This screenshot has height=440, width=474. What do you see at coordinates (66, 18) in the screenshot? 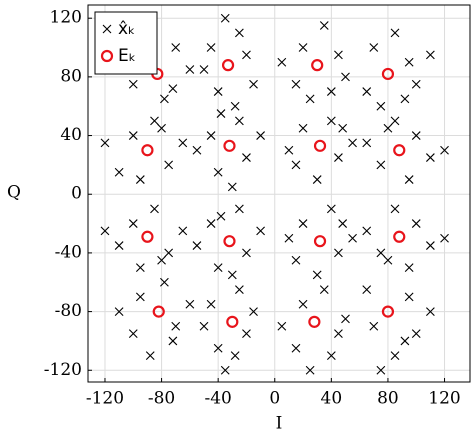
I see `y-tick-label: 120` at bounding box center [66, 18].